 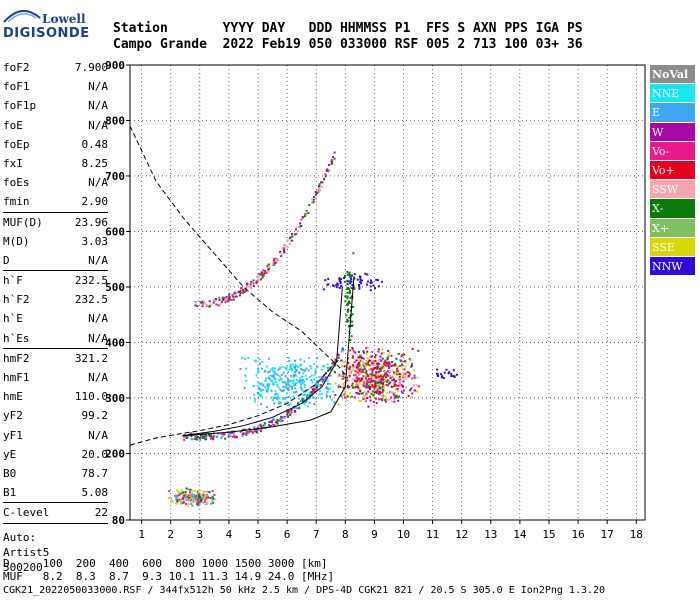 I want to click on param-value: 22, so click(x=101, y=513).